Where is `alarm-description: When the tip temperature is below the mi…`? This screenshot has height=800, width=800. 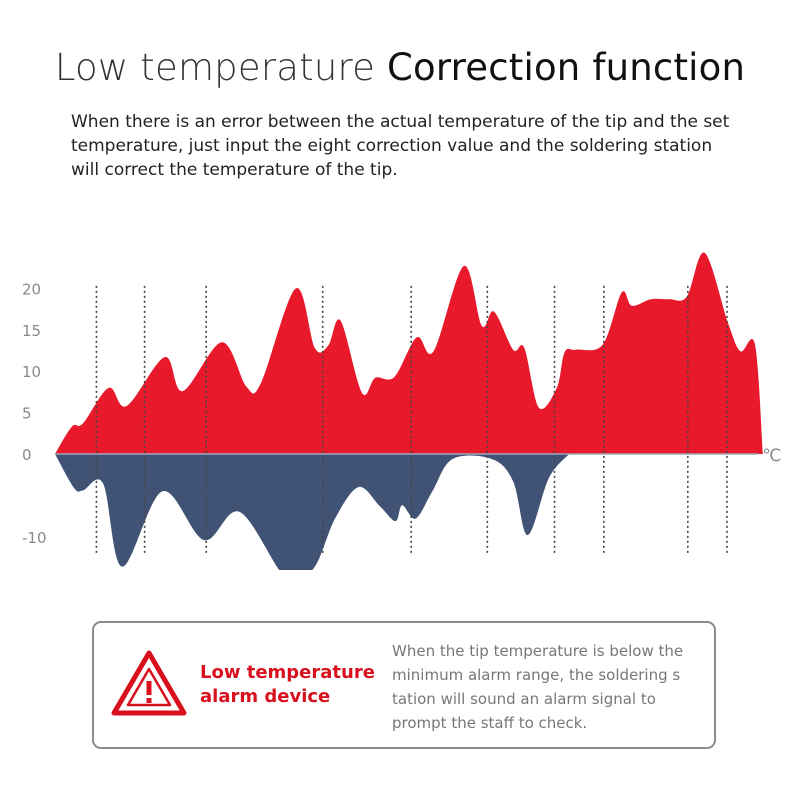
alarm-description: When the tip temperature is below the mi… is located at coordinates (538, 687).